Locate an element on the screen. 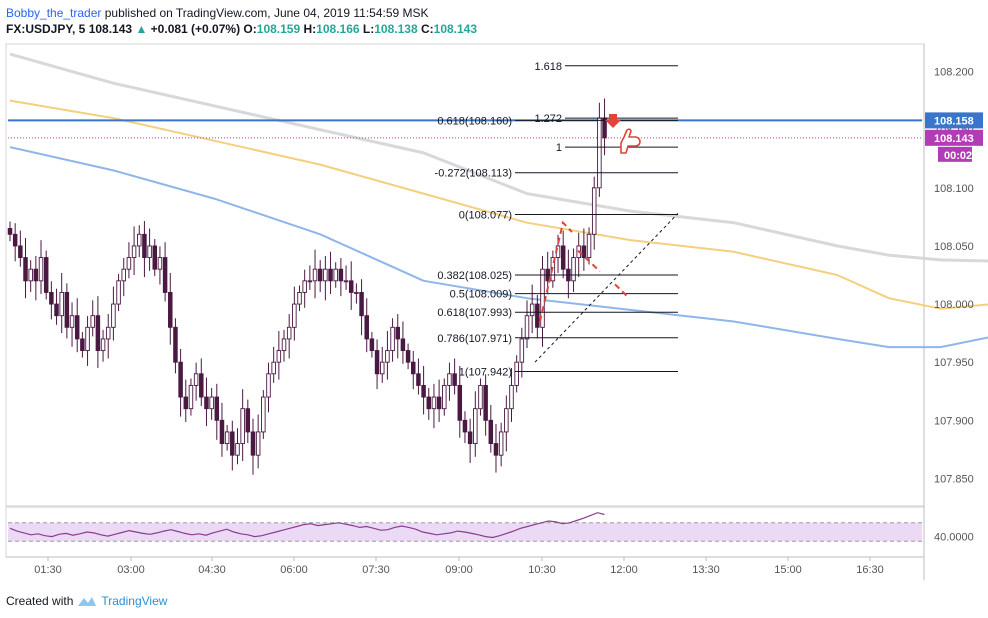 The width and height of the screenshot is (988, 618). author-link: Bobby_the_trader is located at coordinates (54, 13).